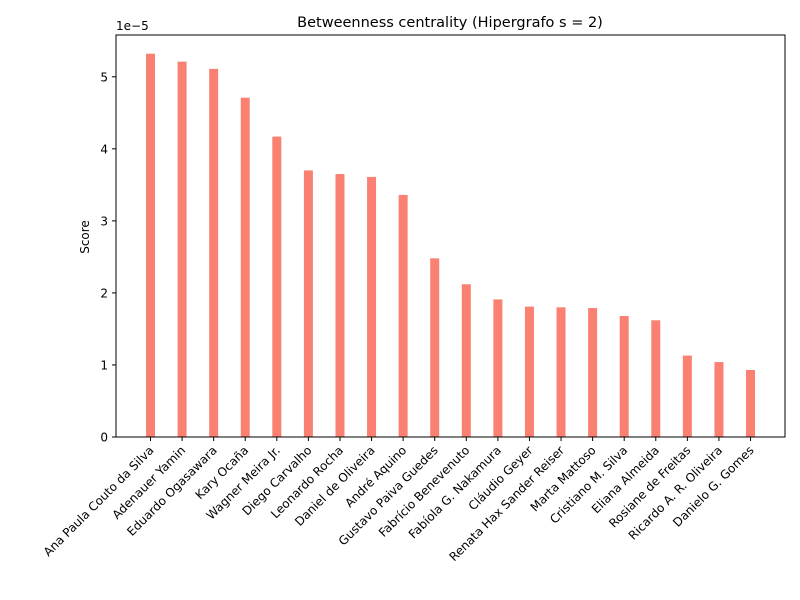 Image resolution: width=800 pixels, height=600 pixels. What do you see at coordinates (104, 149) in the screenshot?
I see `y-tick-label: 4` at bounding box center [104, 149].